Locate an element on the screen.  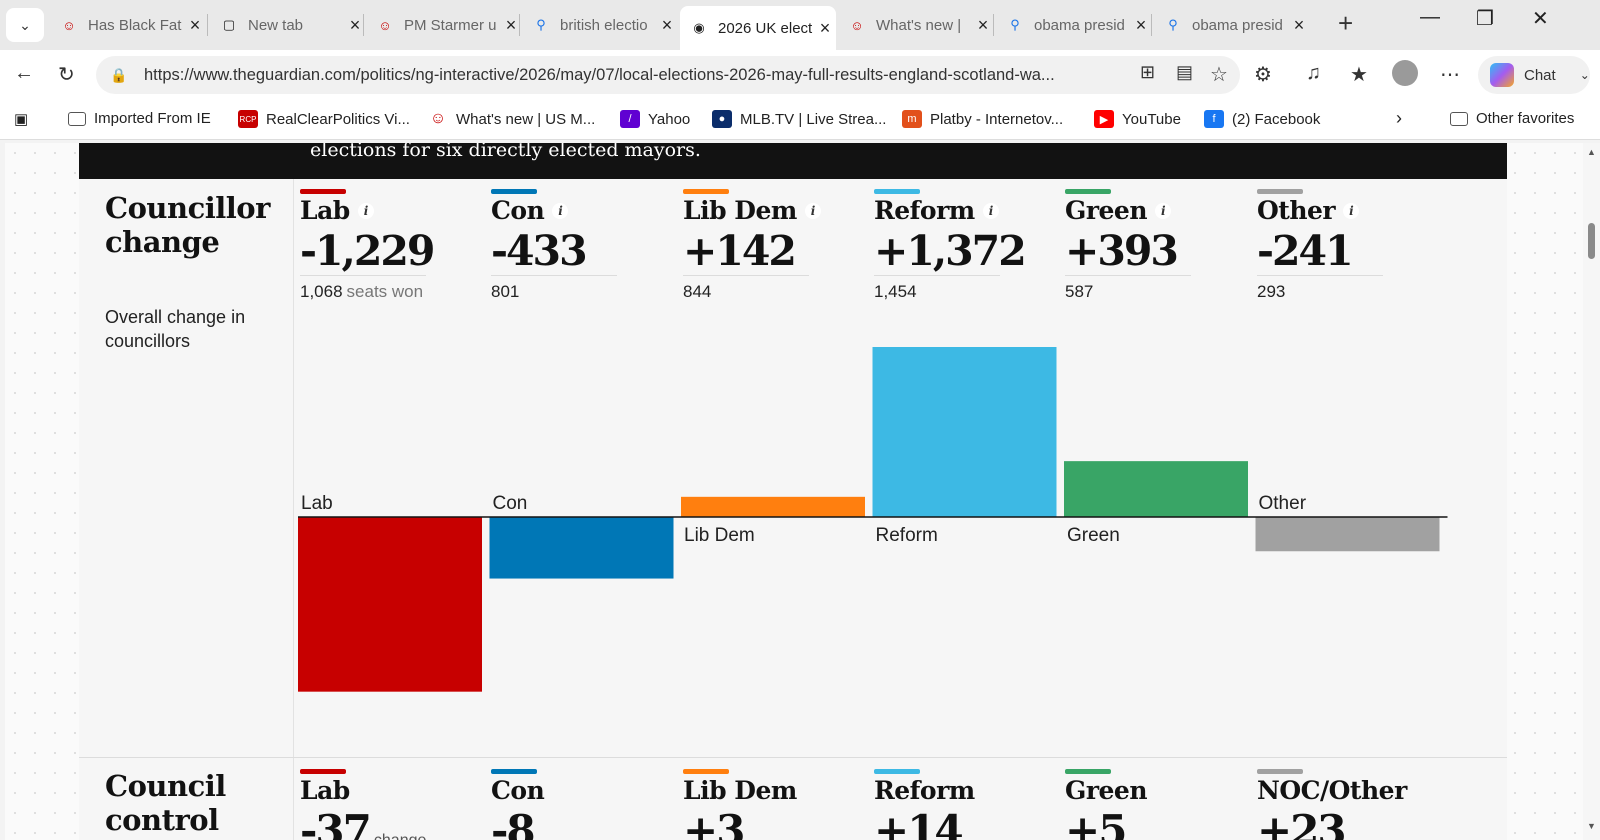
close-window-button: ✕ is located at coordinates (1540, 19).